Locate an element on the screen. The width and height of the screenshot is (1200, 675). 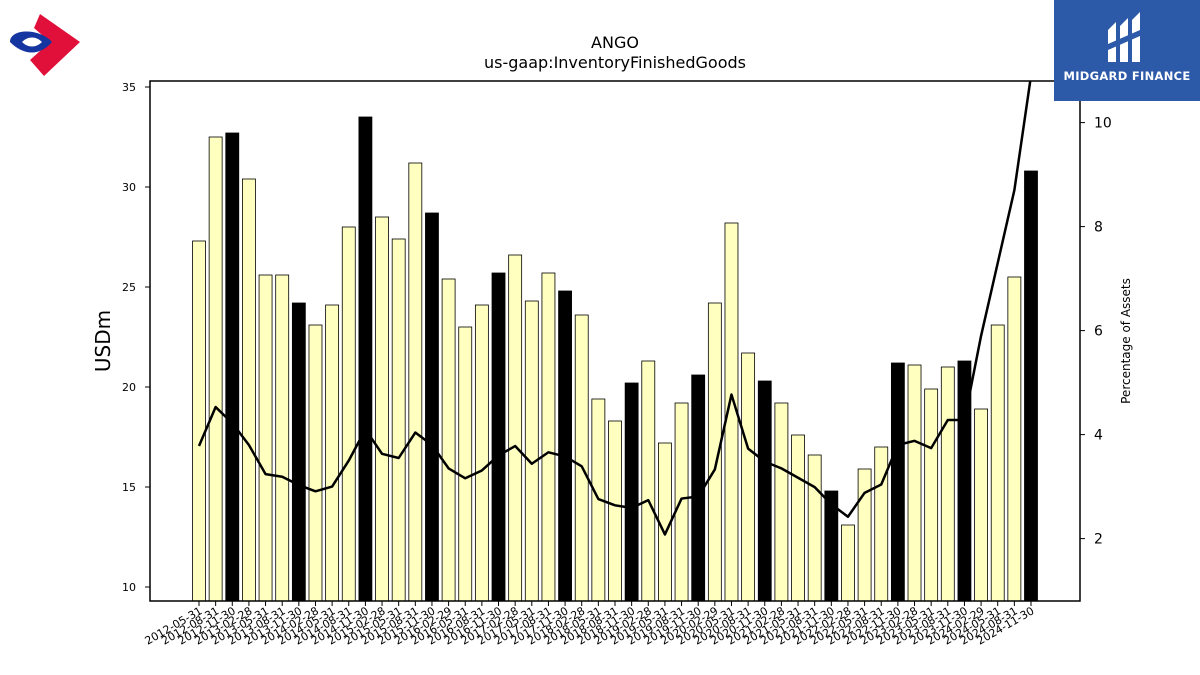
y2-axis-label: Percentage of Assets is located at coordinates (1126, 341).